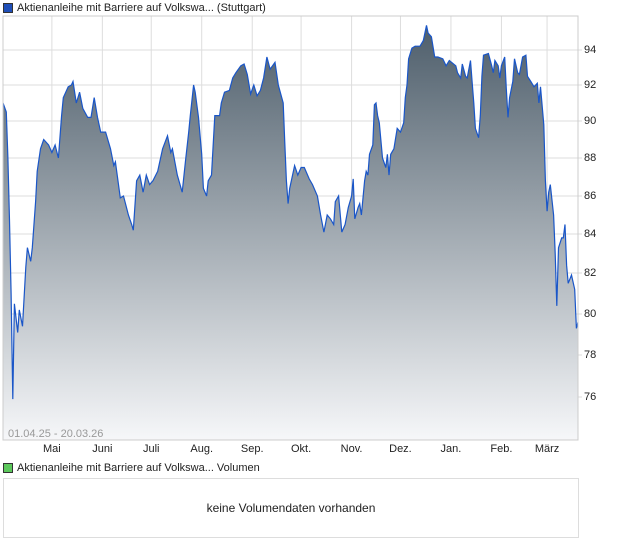 This screenshot has height=546, width=620. Describe the element at coordinates (8, 468) in the screenshot. I see `legend-swatch-green` at that location.